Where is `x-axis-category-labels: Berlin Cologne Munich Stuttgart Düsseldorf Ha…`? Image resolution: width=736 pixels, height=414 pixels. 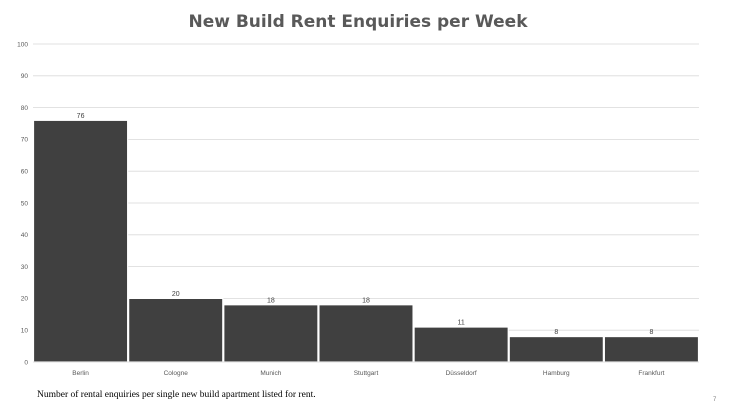 x-axis-category-labels: Berlin Cologne Munich Stuttgart Düsseldorf Ha… is located at coordinates (368, 373).